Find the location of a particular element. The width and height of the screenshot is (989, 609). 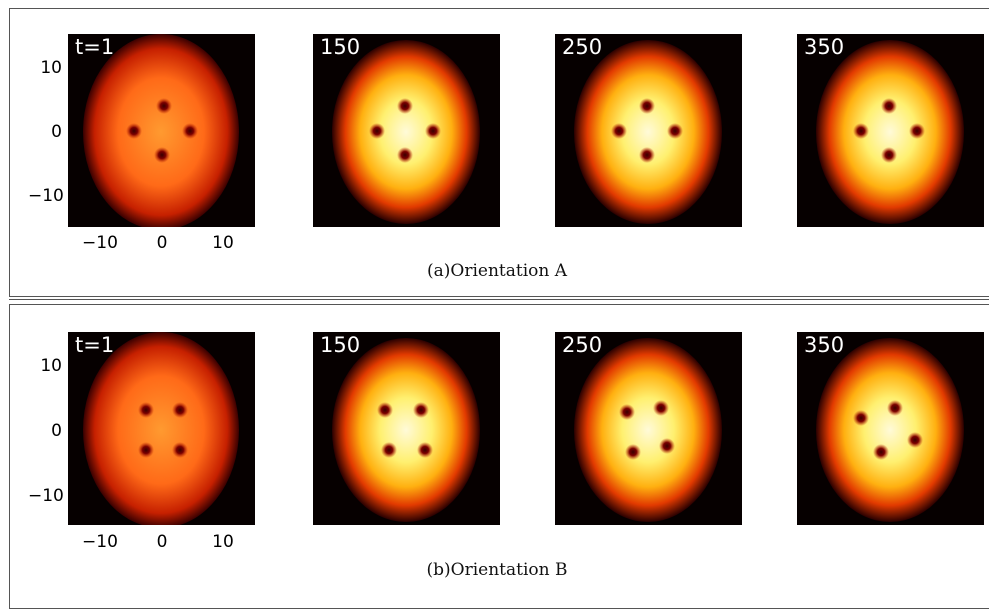

density-frame-b1: t=1 is located at coordinates (161, 428).